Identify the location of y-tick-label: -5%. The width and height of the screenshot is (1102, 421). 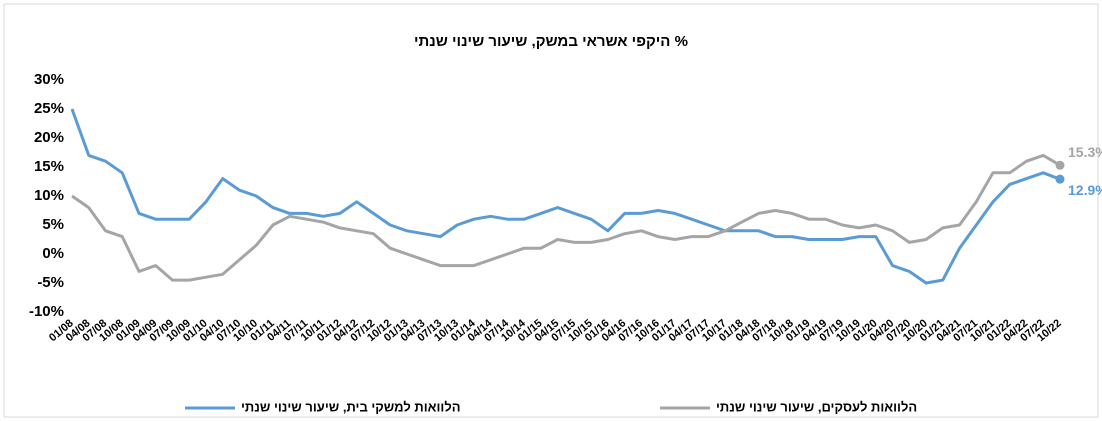
(50, 282).